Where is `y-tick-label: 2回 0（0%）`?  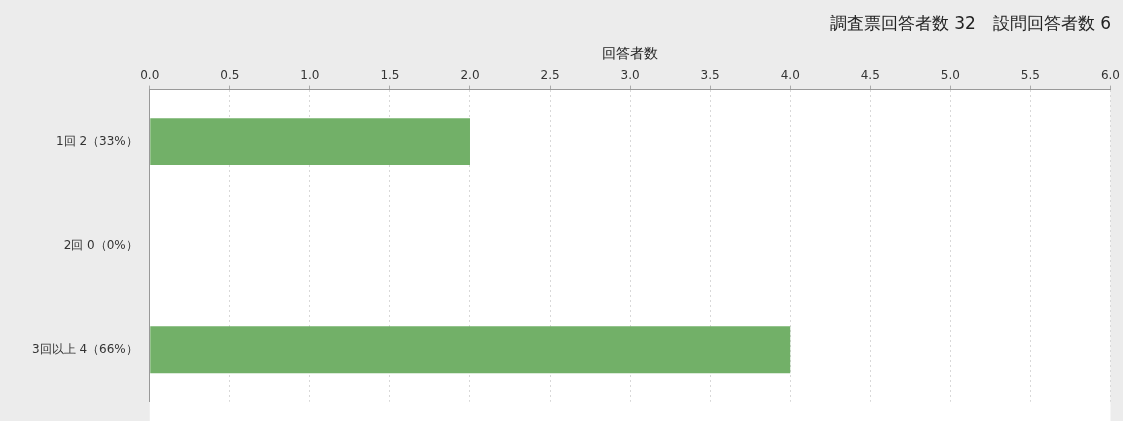 y-tick-label: 2回 0（0%） is located at coordinates (100, 244).